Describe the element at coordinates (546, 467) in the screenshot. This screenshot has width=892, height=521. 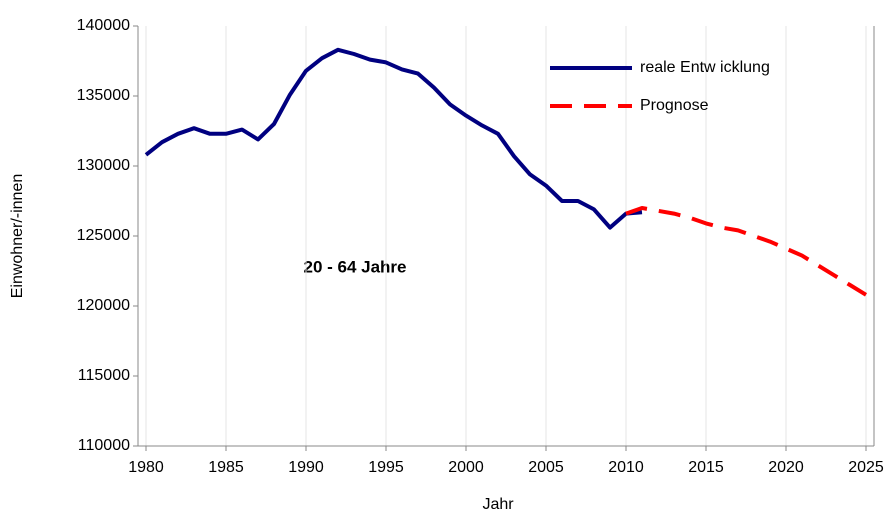
I see `x-tick-label: 2005` at that location.